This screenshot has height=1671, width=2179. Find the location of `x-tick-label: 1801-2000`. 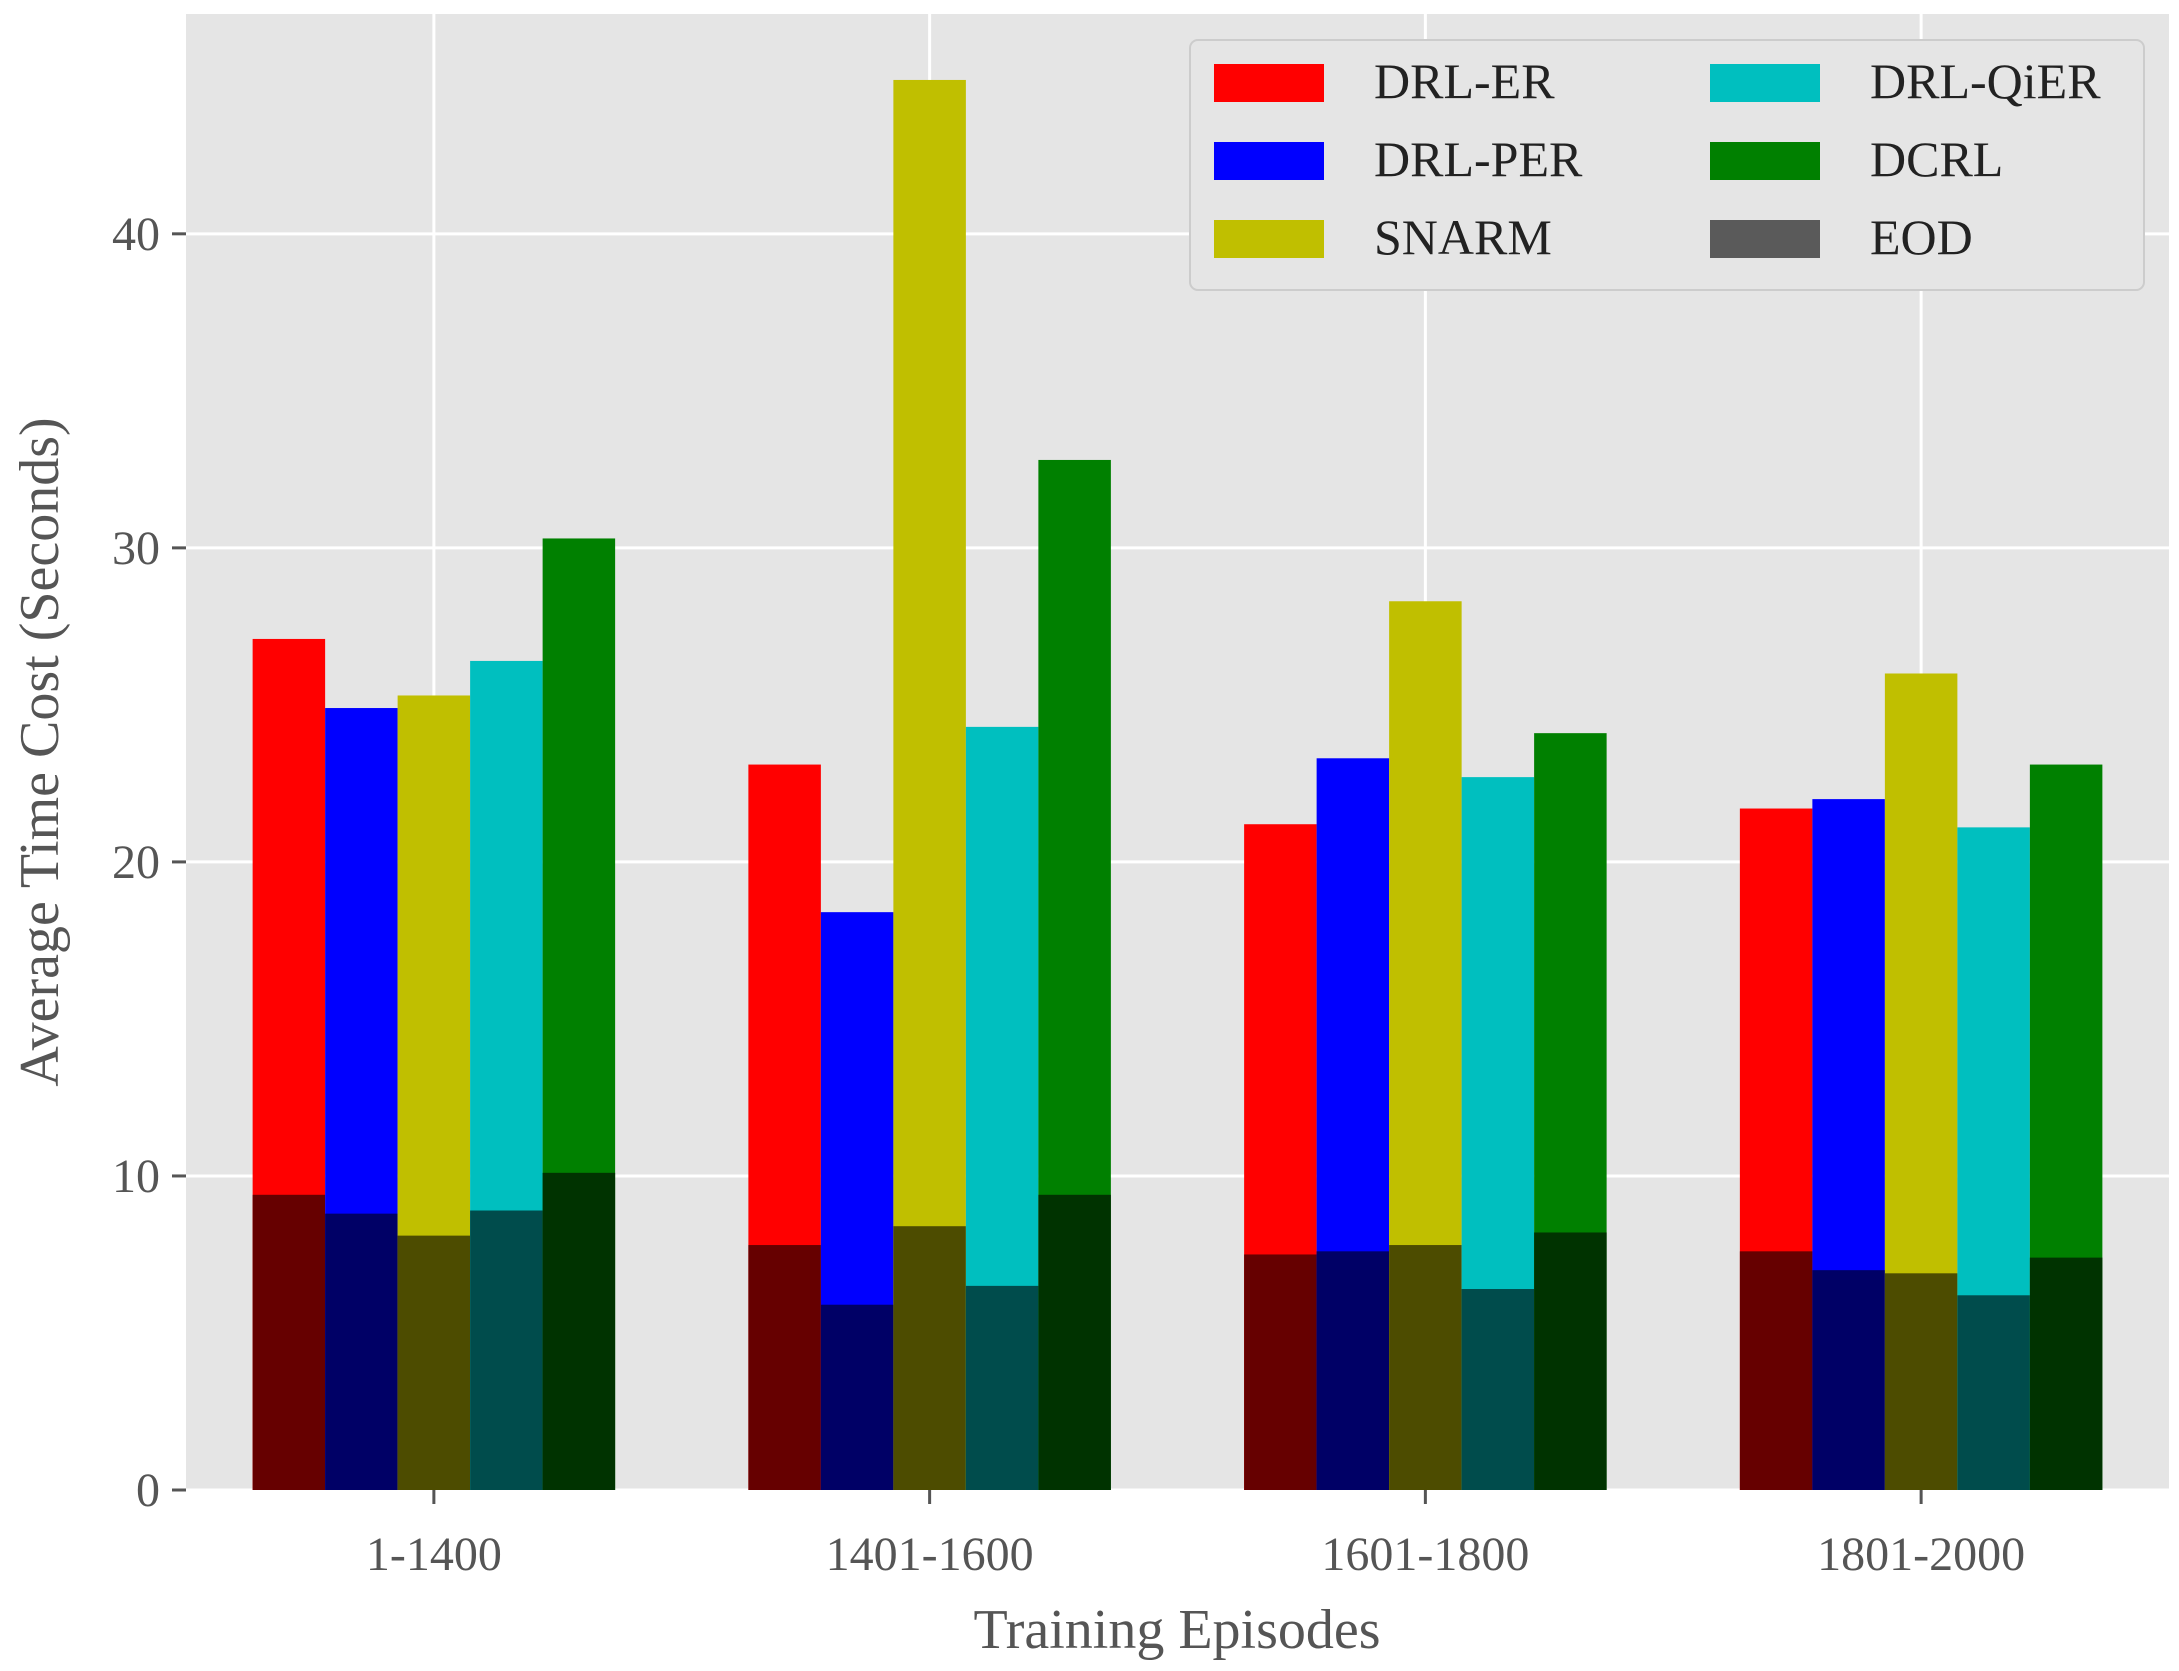

x-tick-label: 1801-2000 is located at coordinates (1921, 1554).